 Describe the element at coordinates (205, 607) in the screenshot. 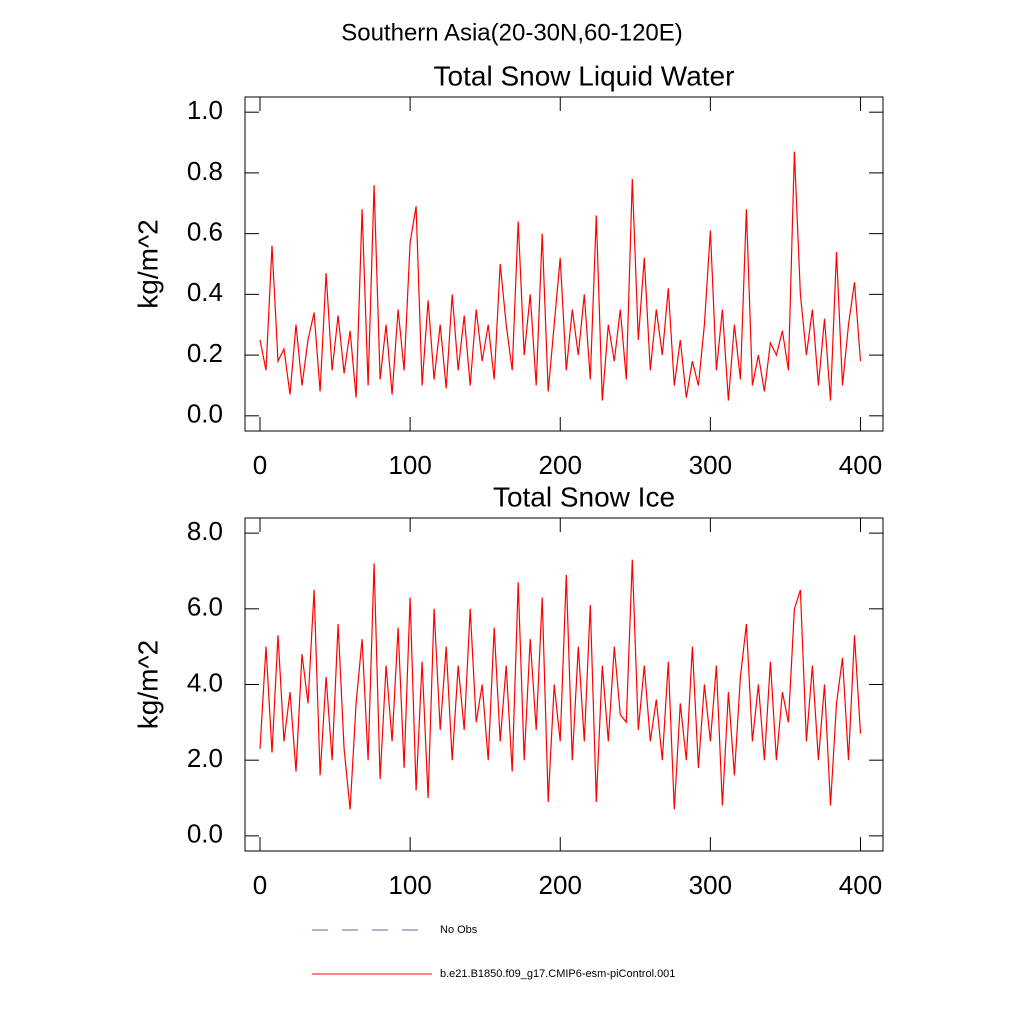

I see `y-tick-label: 6.0` at that location.